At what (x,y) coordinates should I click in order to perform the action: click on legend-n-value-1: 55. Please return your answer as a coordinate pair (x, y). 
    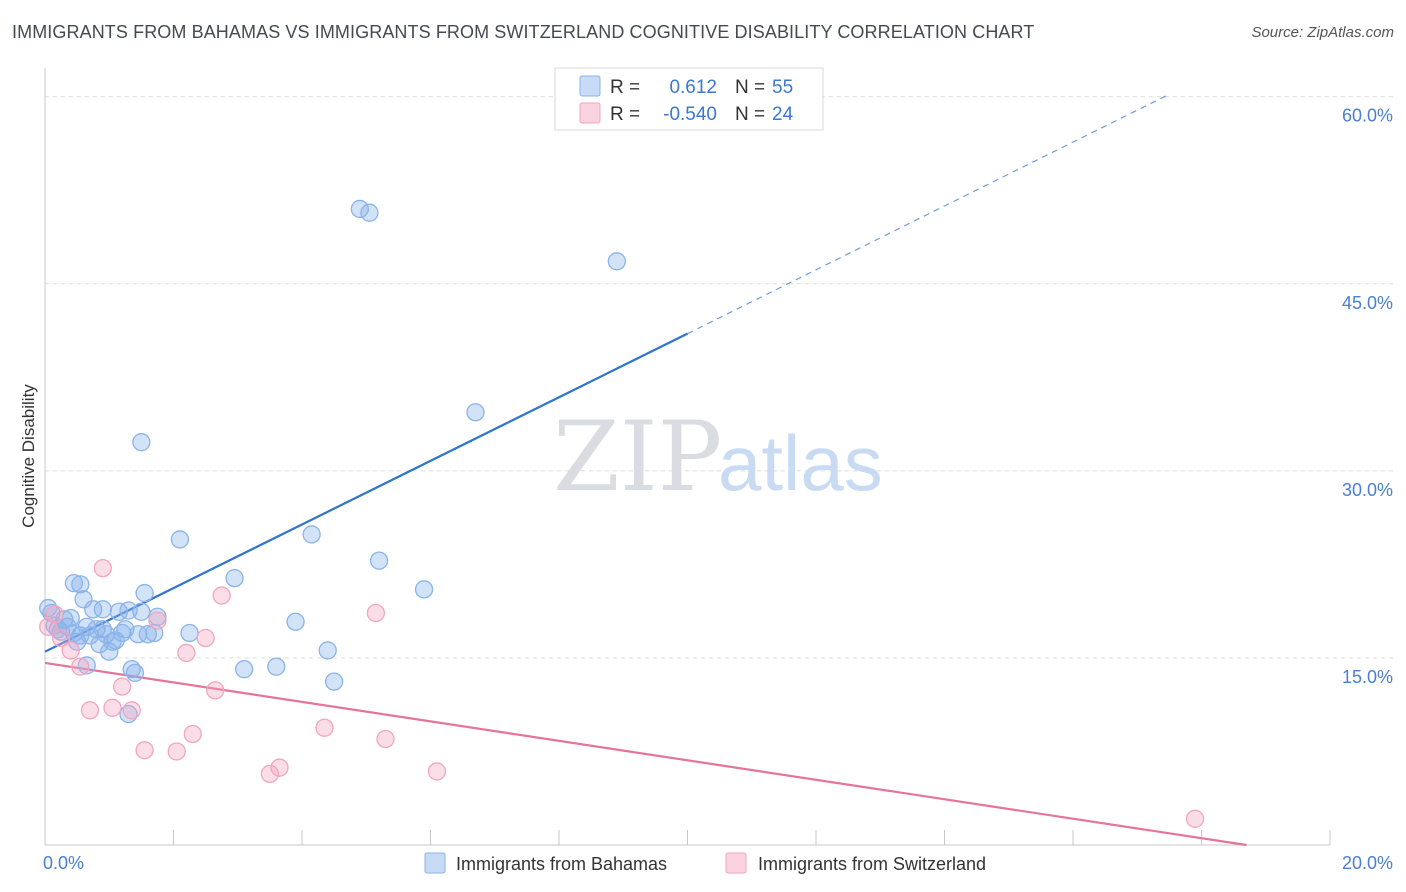
    Looking at the image, I should click on (782, 87).